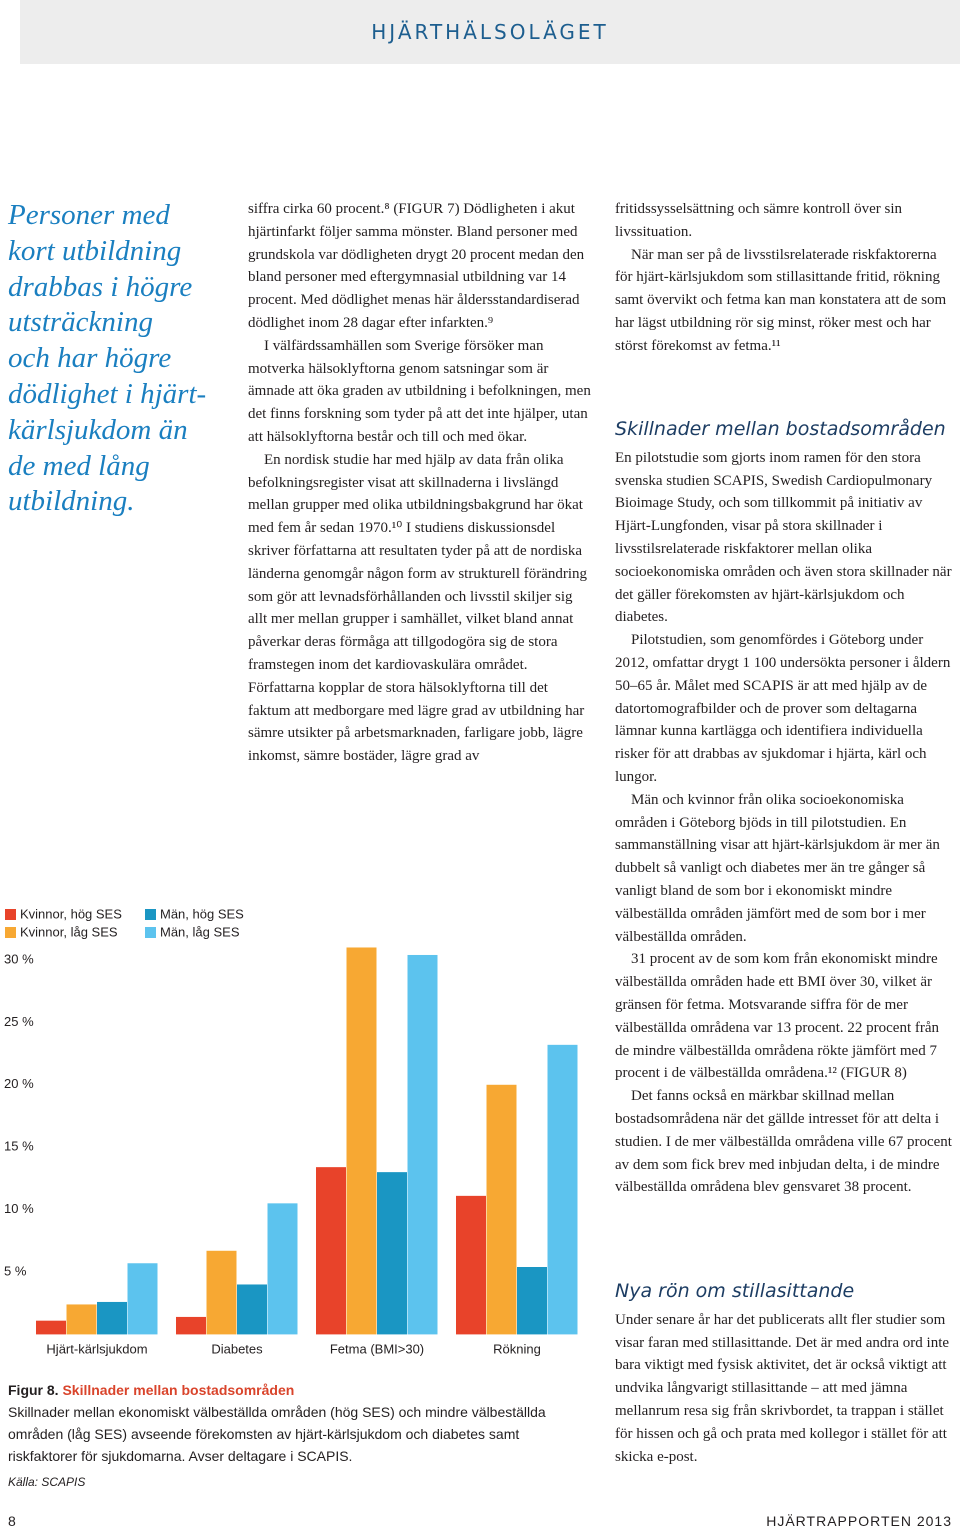 Image resolution: width=960 pixels, height=1537 pixels. What do you see at coordinates (12, 1521) in the screenshot?
I see `page-number: 8` at bounding box center [12, 1521].